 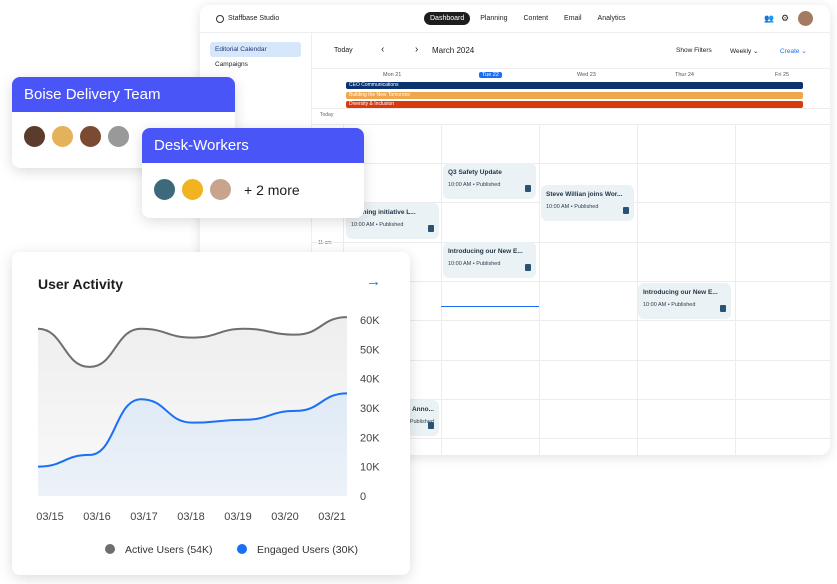 I want to click on x-tick-label: 03/21, so click(x=332, y=517).